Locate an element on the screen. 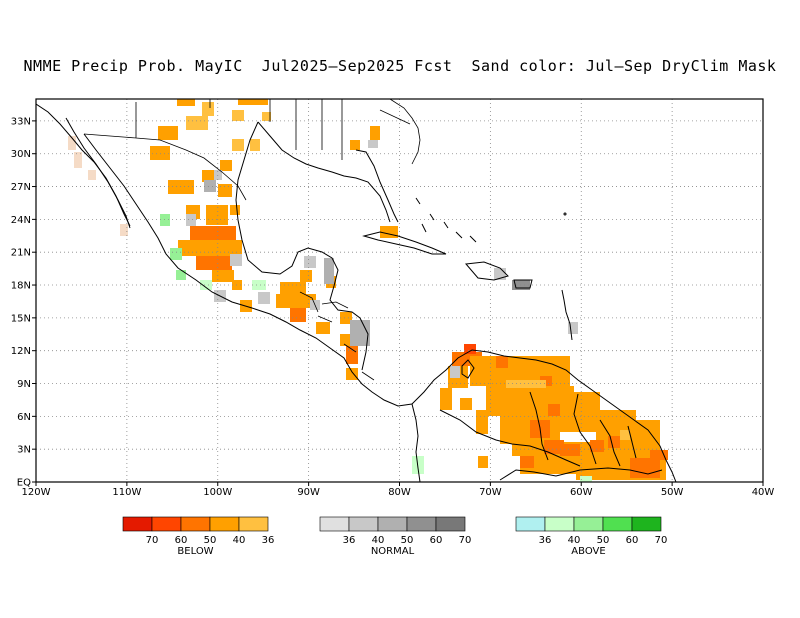 This screenshot has width=800, height=618. below-cells-mexico is located at coordinates (274, 239).